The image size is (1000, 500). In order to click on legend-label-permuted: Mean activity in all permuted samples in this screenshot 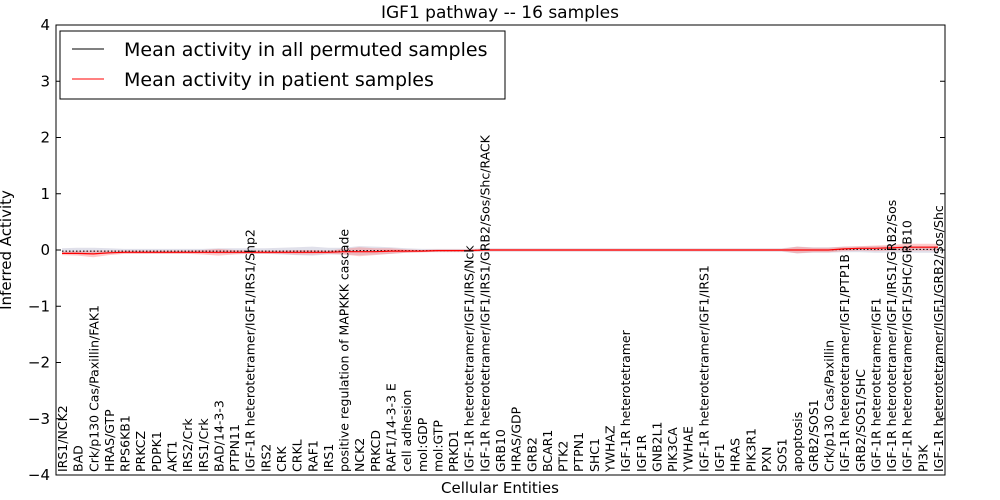, I will do `click(305, 50)`.